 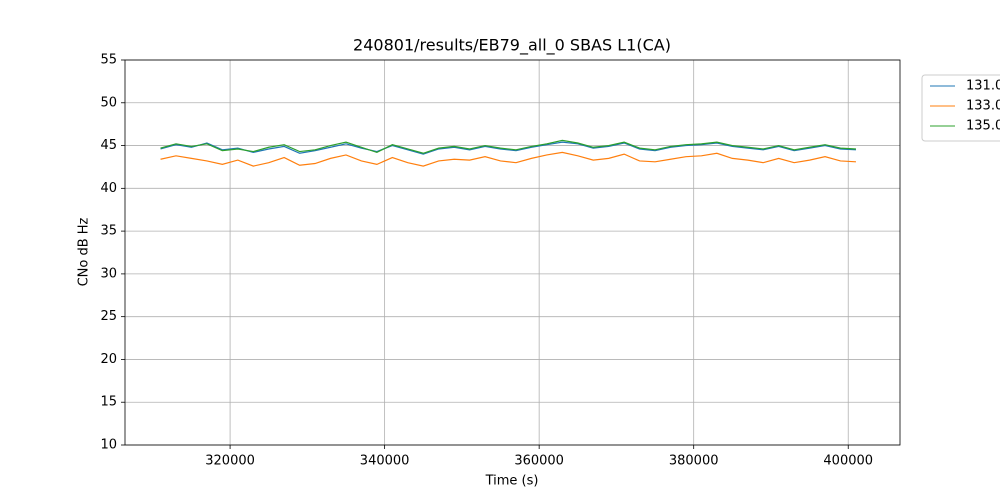 I want to click on x-tick-label: 360000, so click(x=539, y=461).